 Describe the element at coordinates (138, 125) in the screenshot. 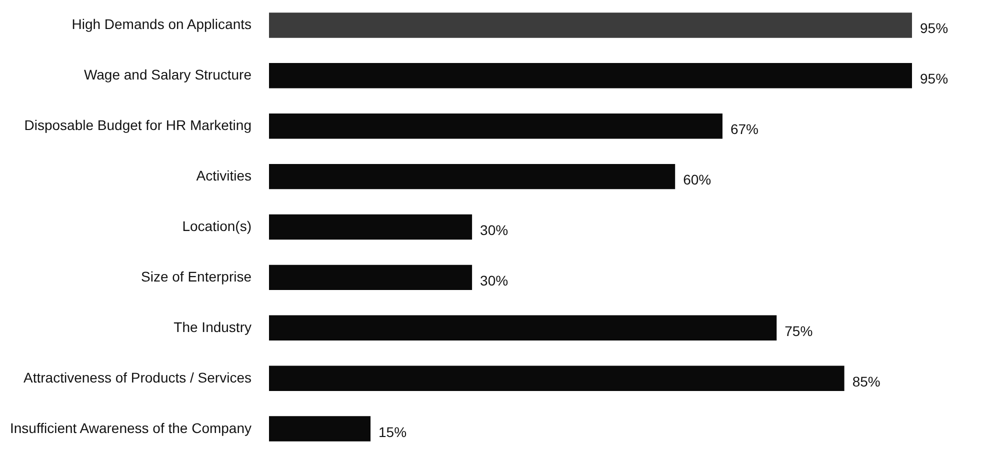

I see `y-tick-label: Disposable Budget for HR Marketing` at that location.